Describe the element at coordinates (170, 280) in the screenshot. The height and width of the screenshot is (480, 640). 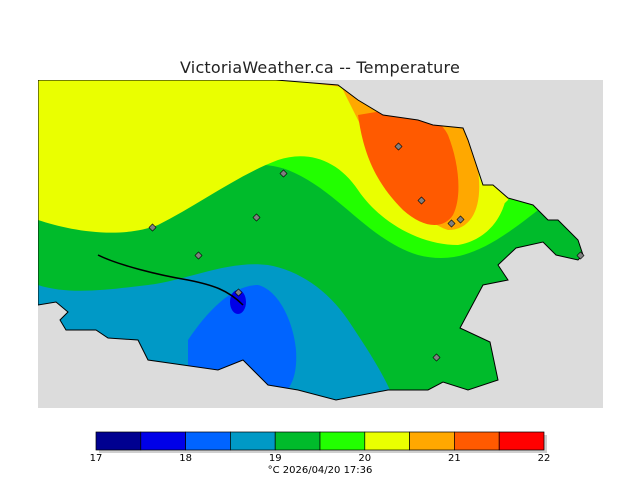
I see `inlet` at that location.